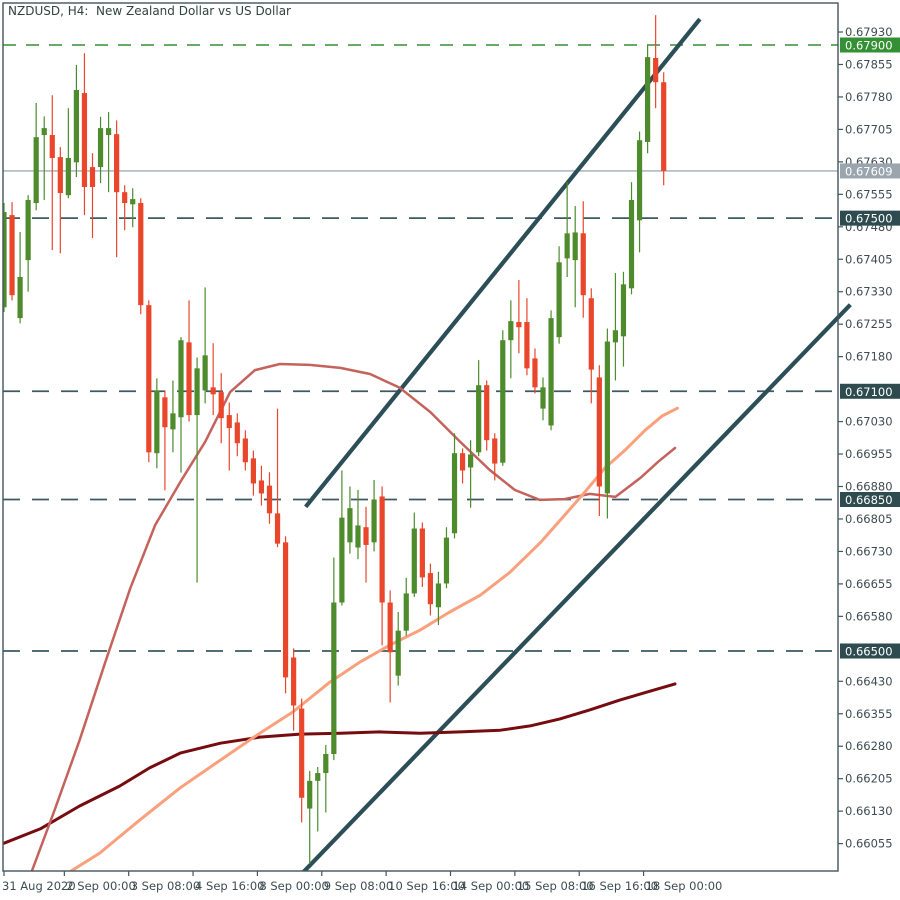 The width and height of the screenshot is (900, 900). What do you see at coordinates (39, 886) in the screenshot?
I see `x-axis-label: 31 Aug 2020` at bounding box center [39, 886].